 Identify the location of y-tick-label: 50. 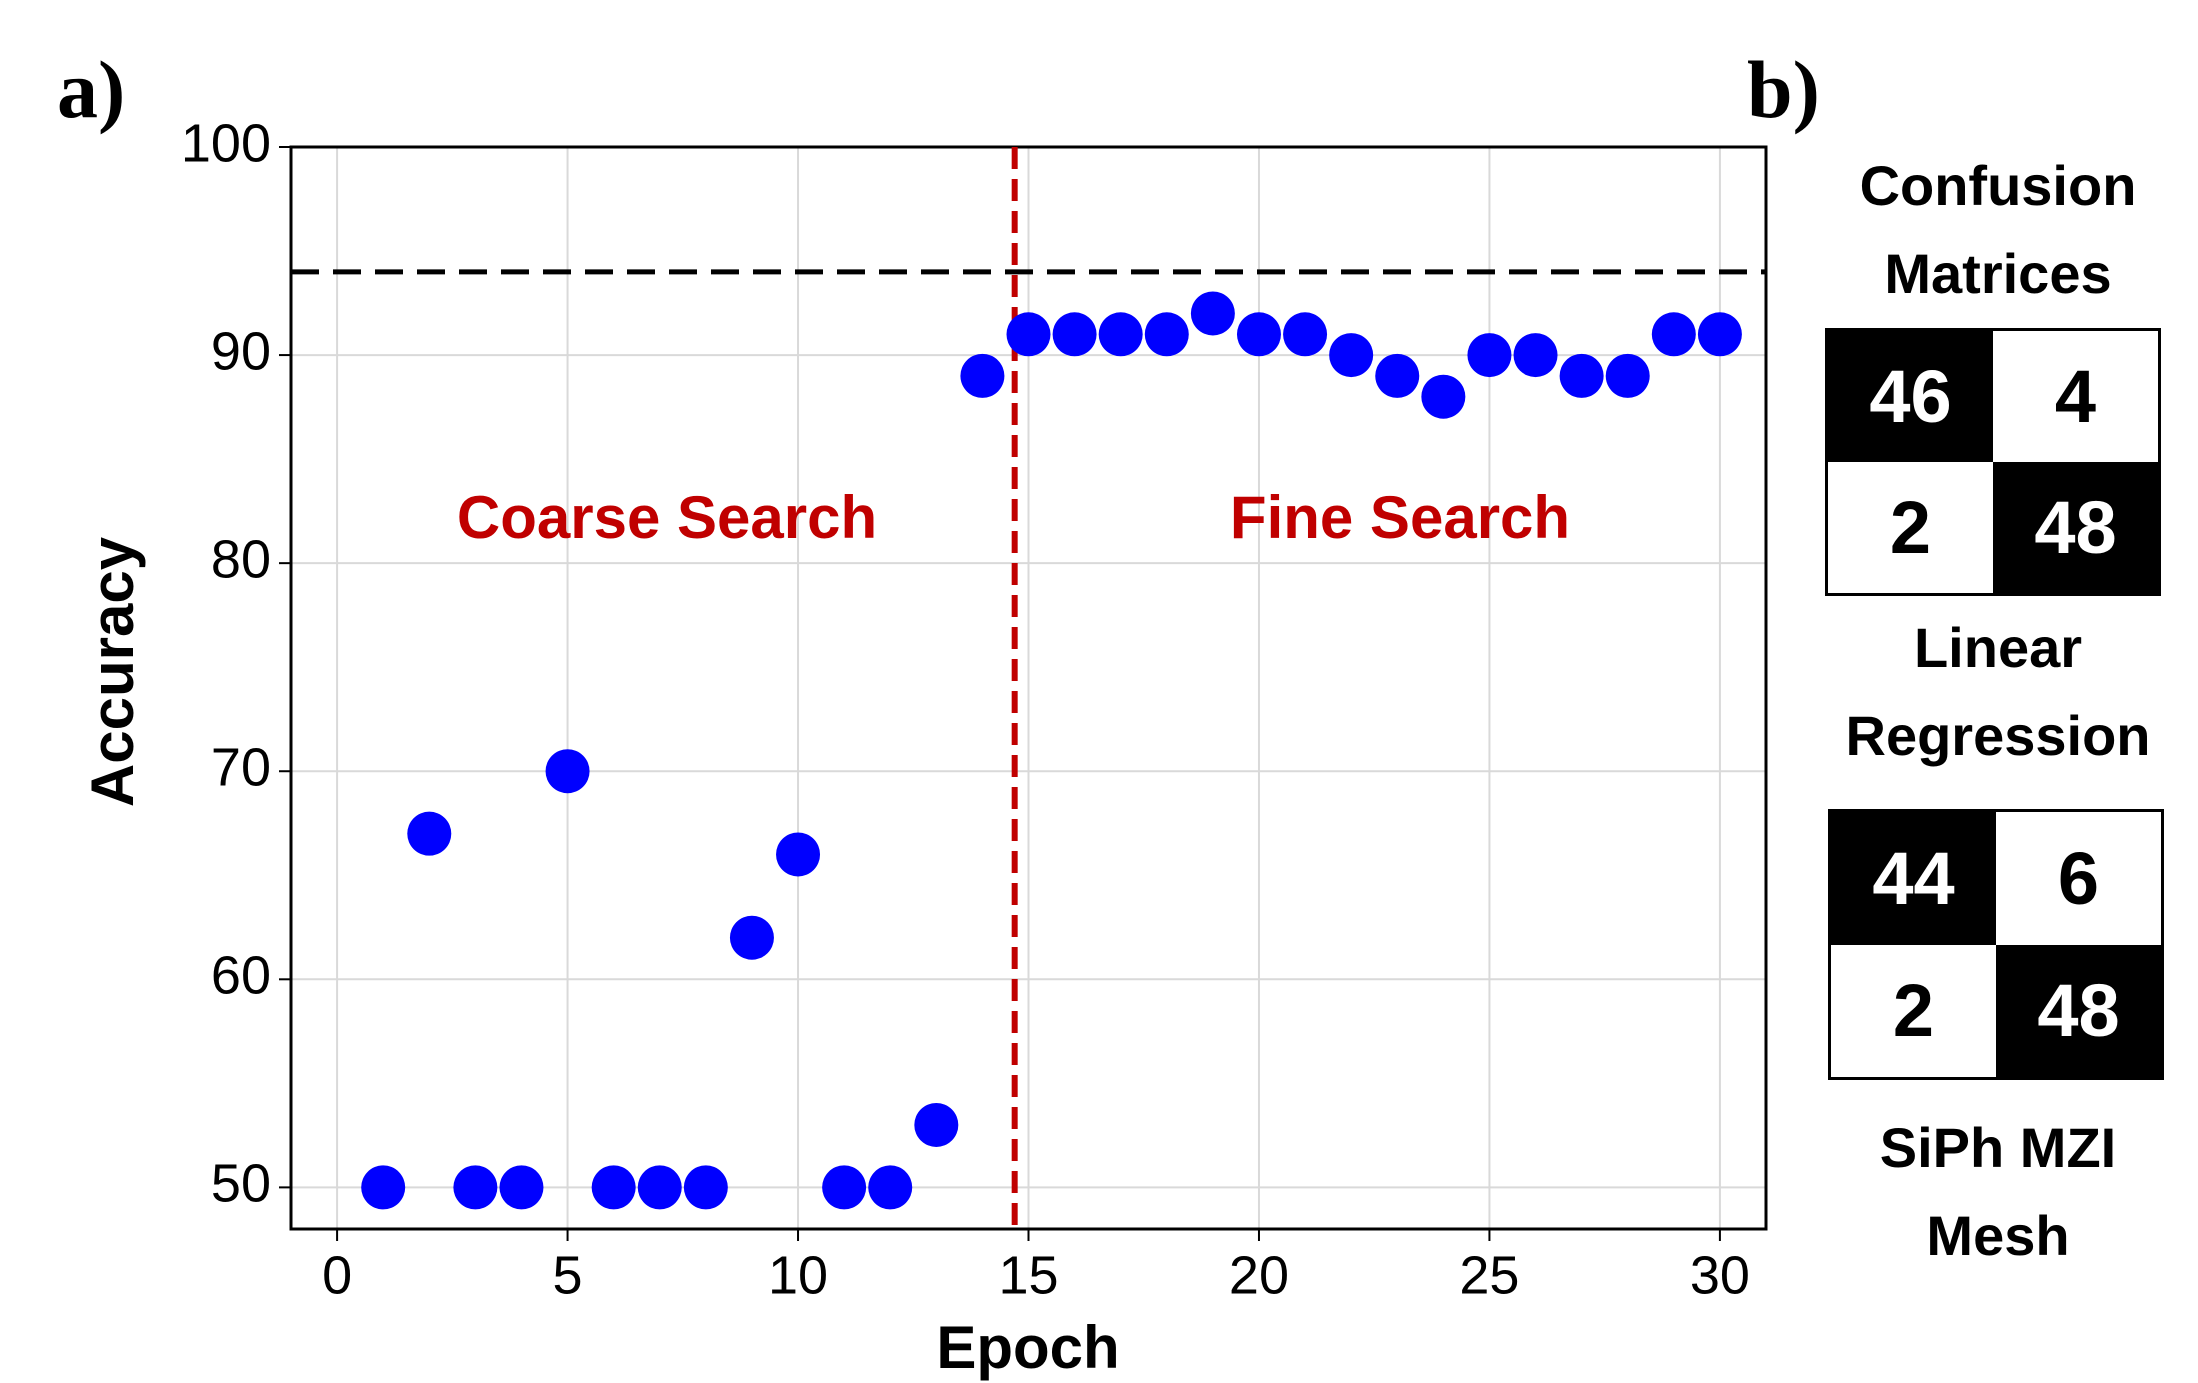
(241, 1184).